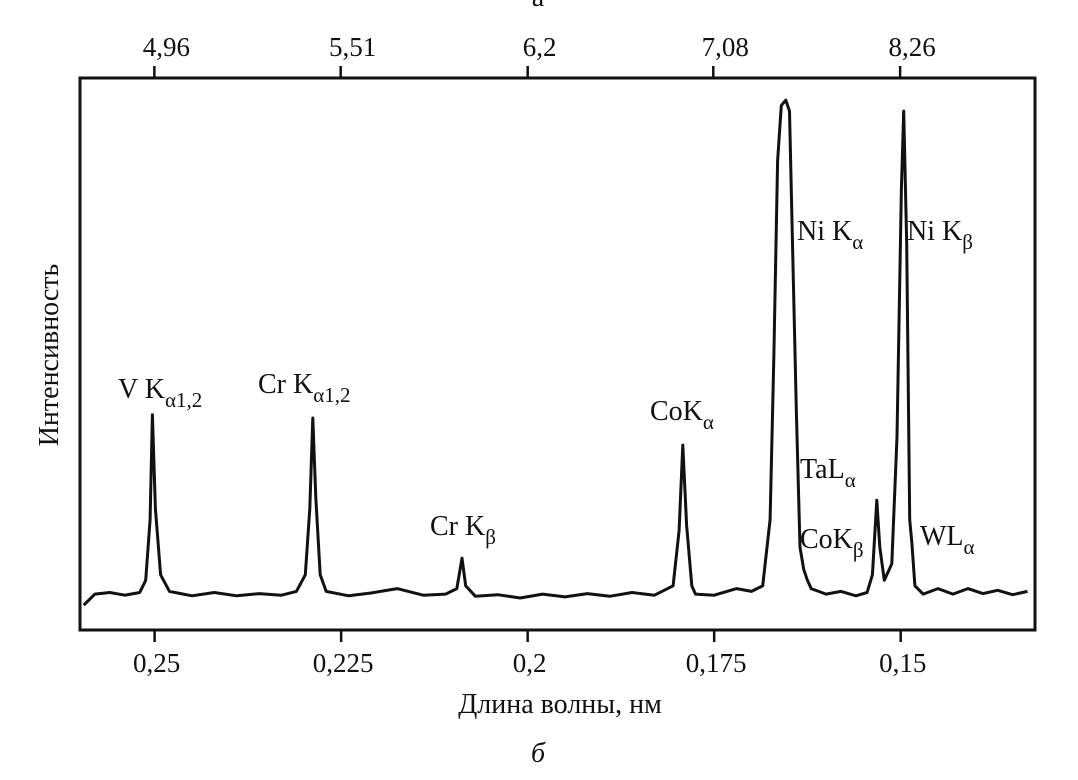  Describe the element at coordinates (942, 536) in the screenshot. I see `peak-label-text: WL` at that location.